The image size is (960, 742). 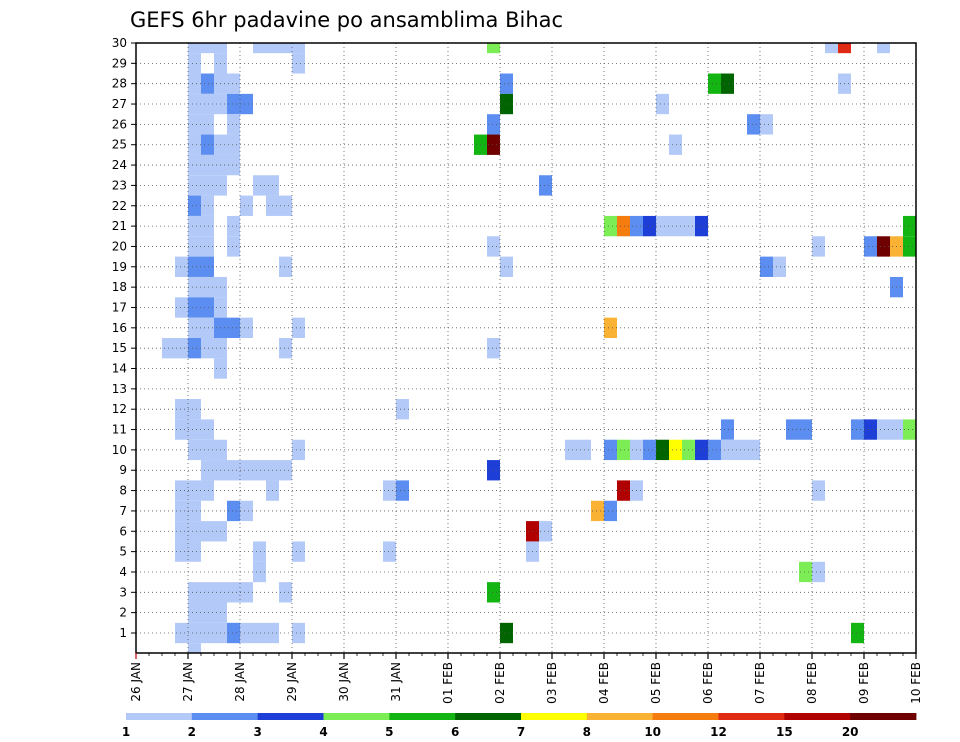 What do you see at coordinates (123, 592) in the screenshot?
I see `y-tick-label: 3` at bounding box center [123, 592].